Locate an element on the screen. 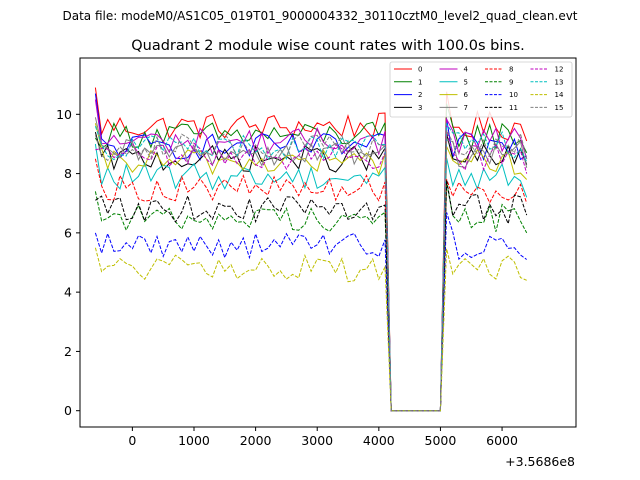 This screenshot has width=640, height=480. x-tick-label: 6000 is located at coordinates (502, 440).